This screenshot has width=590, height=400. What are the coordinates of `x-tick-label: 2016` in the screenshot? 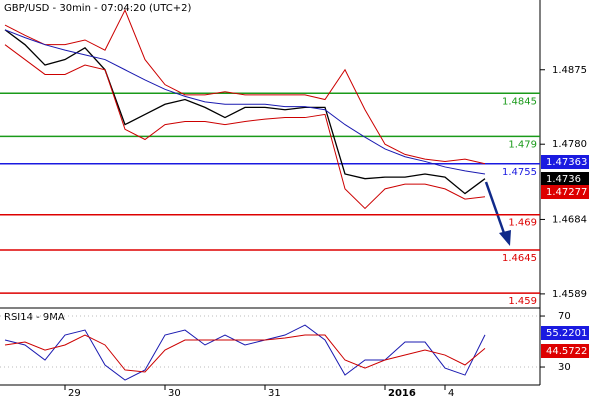 It's located at (402, 393).